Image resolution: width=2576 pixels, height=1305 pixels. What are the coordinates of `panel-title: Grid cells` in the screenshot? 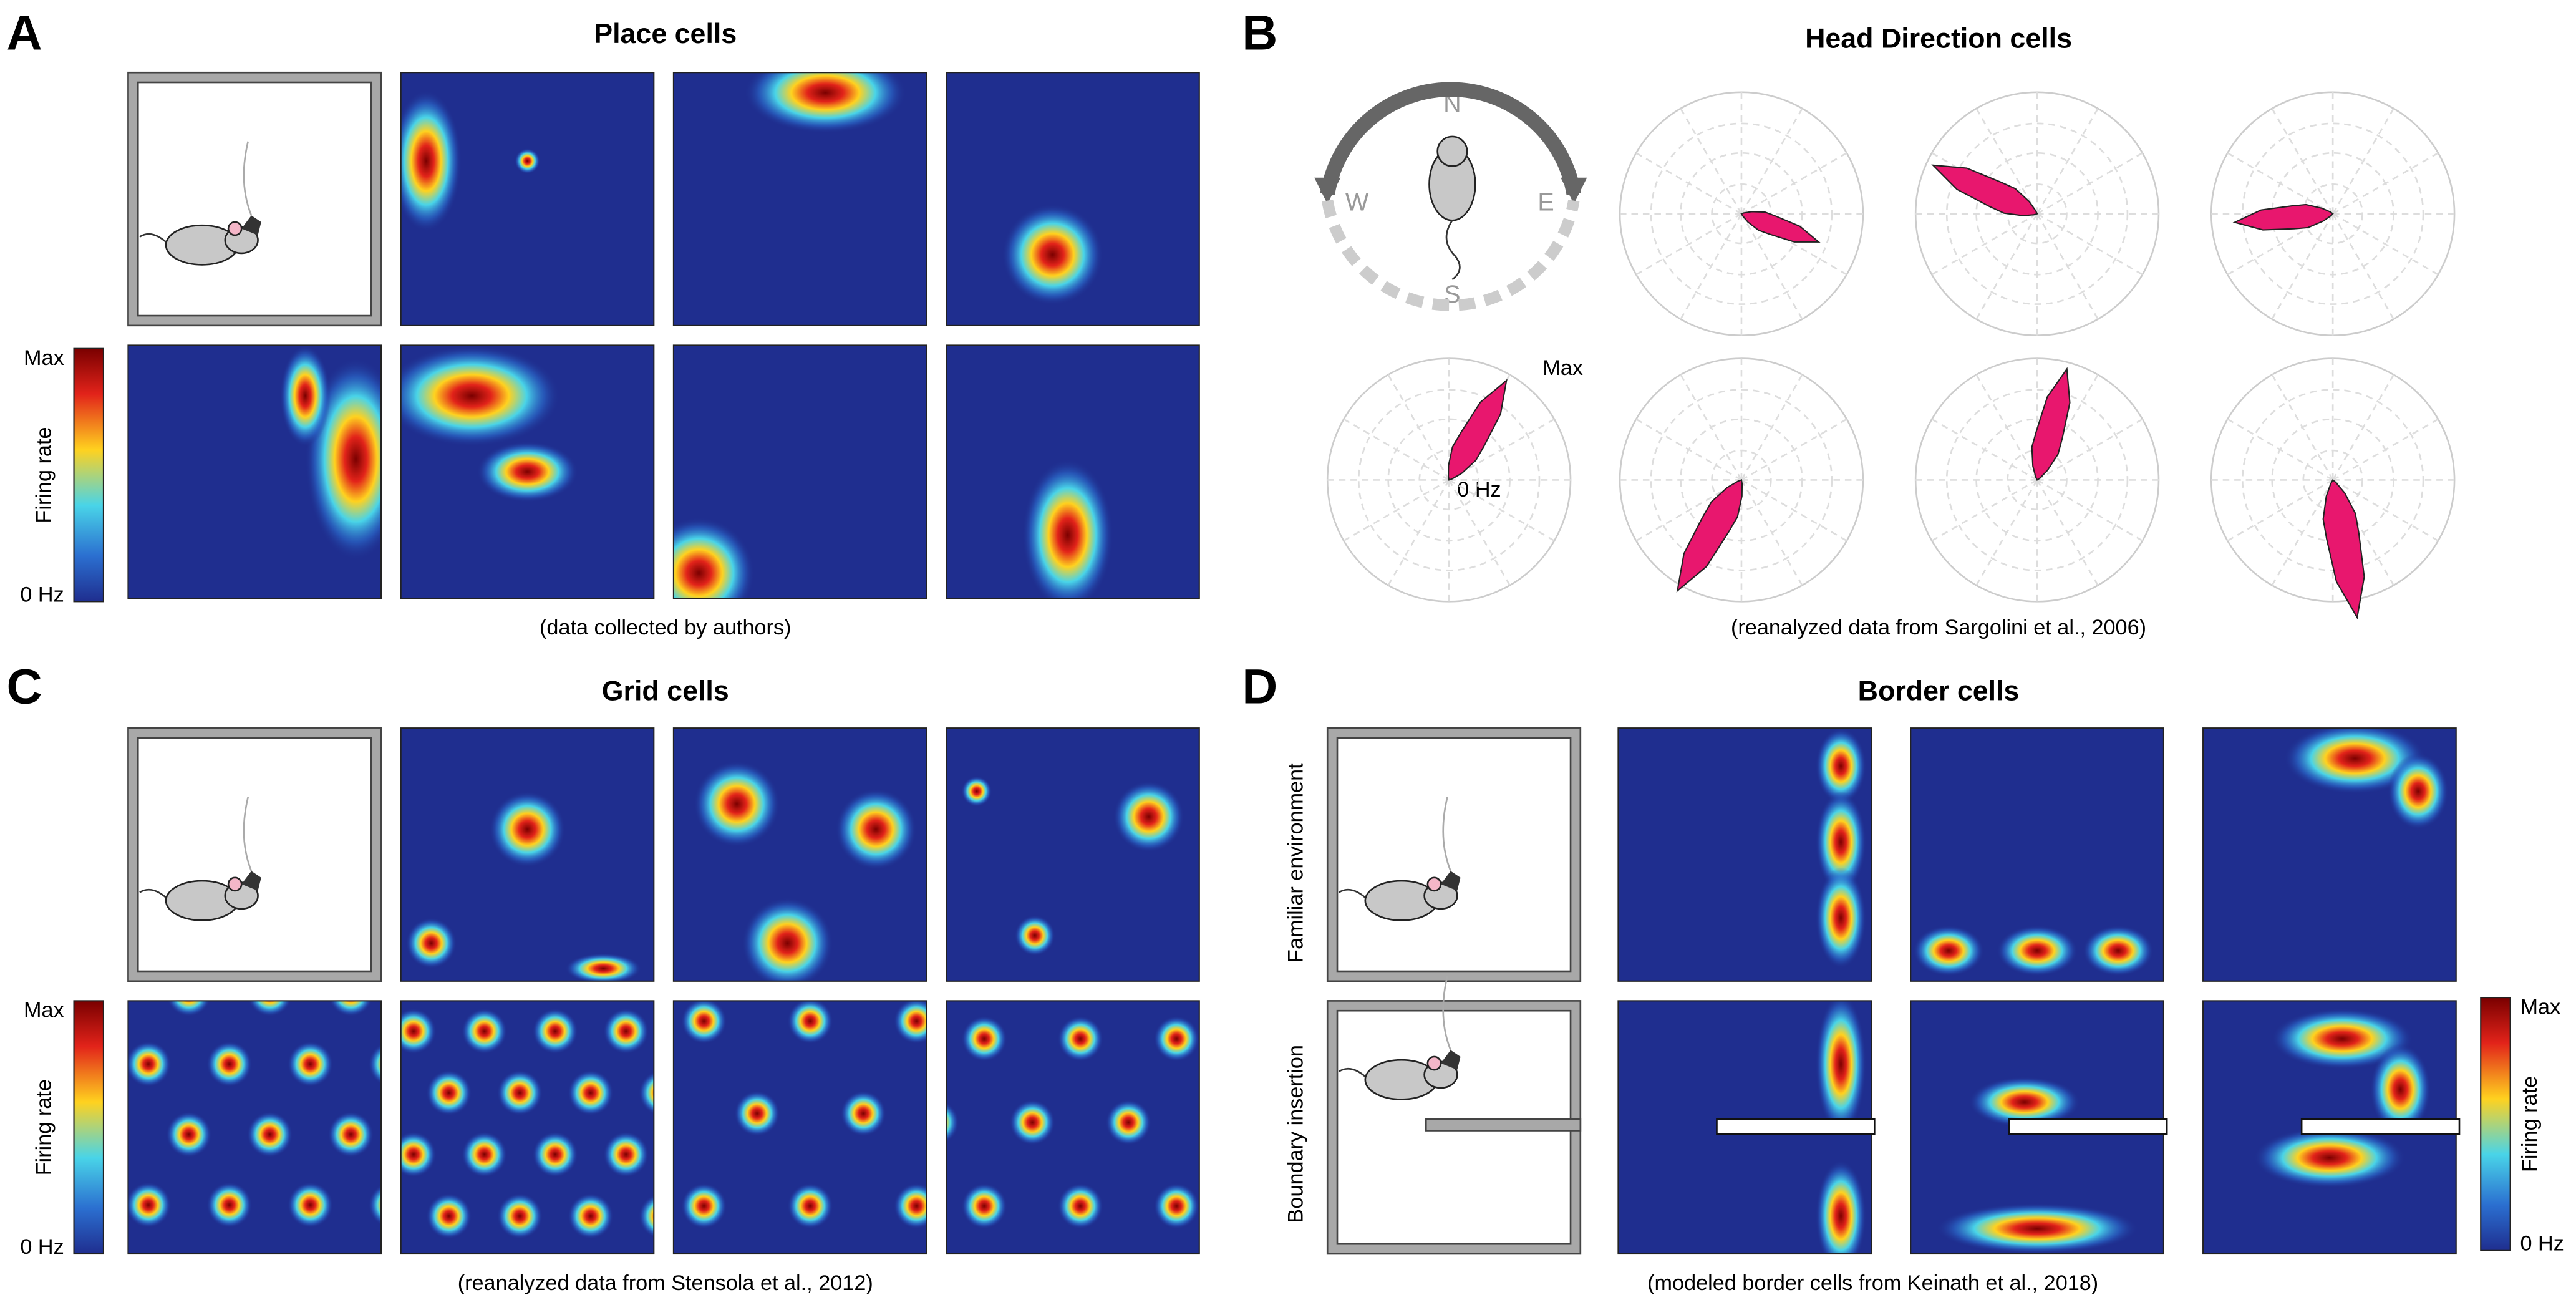 It's located at (665, 690).